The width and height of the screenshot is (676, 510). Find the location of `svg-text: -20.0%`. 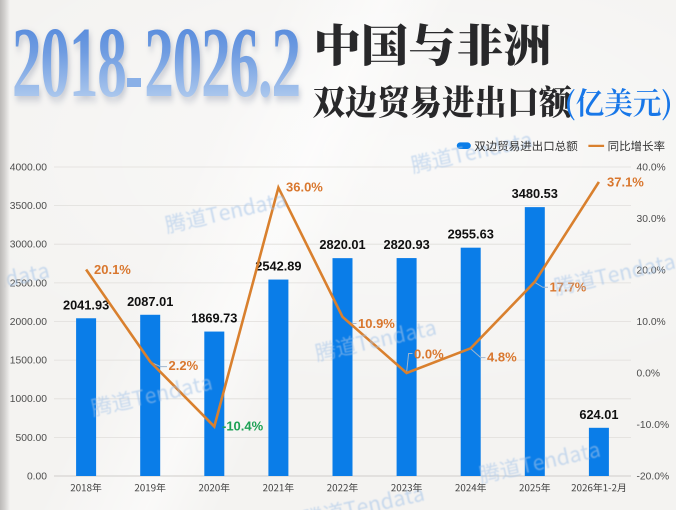

svg-text: -20.0% is located at coordinates (653, 476).